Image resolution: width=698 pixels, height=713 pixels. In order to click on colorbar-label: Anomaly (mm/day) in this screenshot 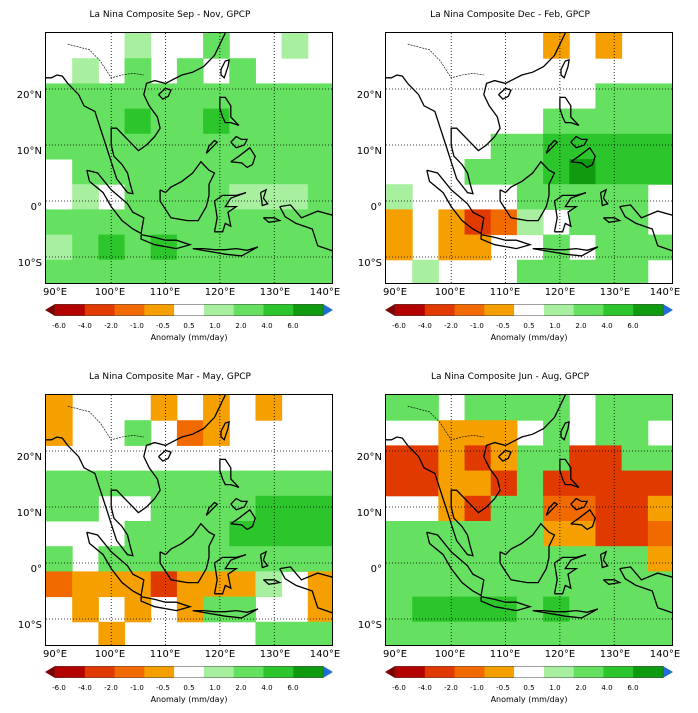, I will do `click(189, 699)`.